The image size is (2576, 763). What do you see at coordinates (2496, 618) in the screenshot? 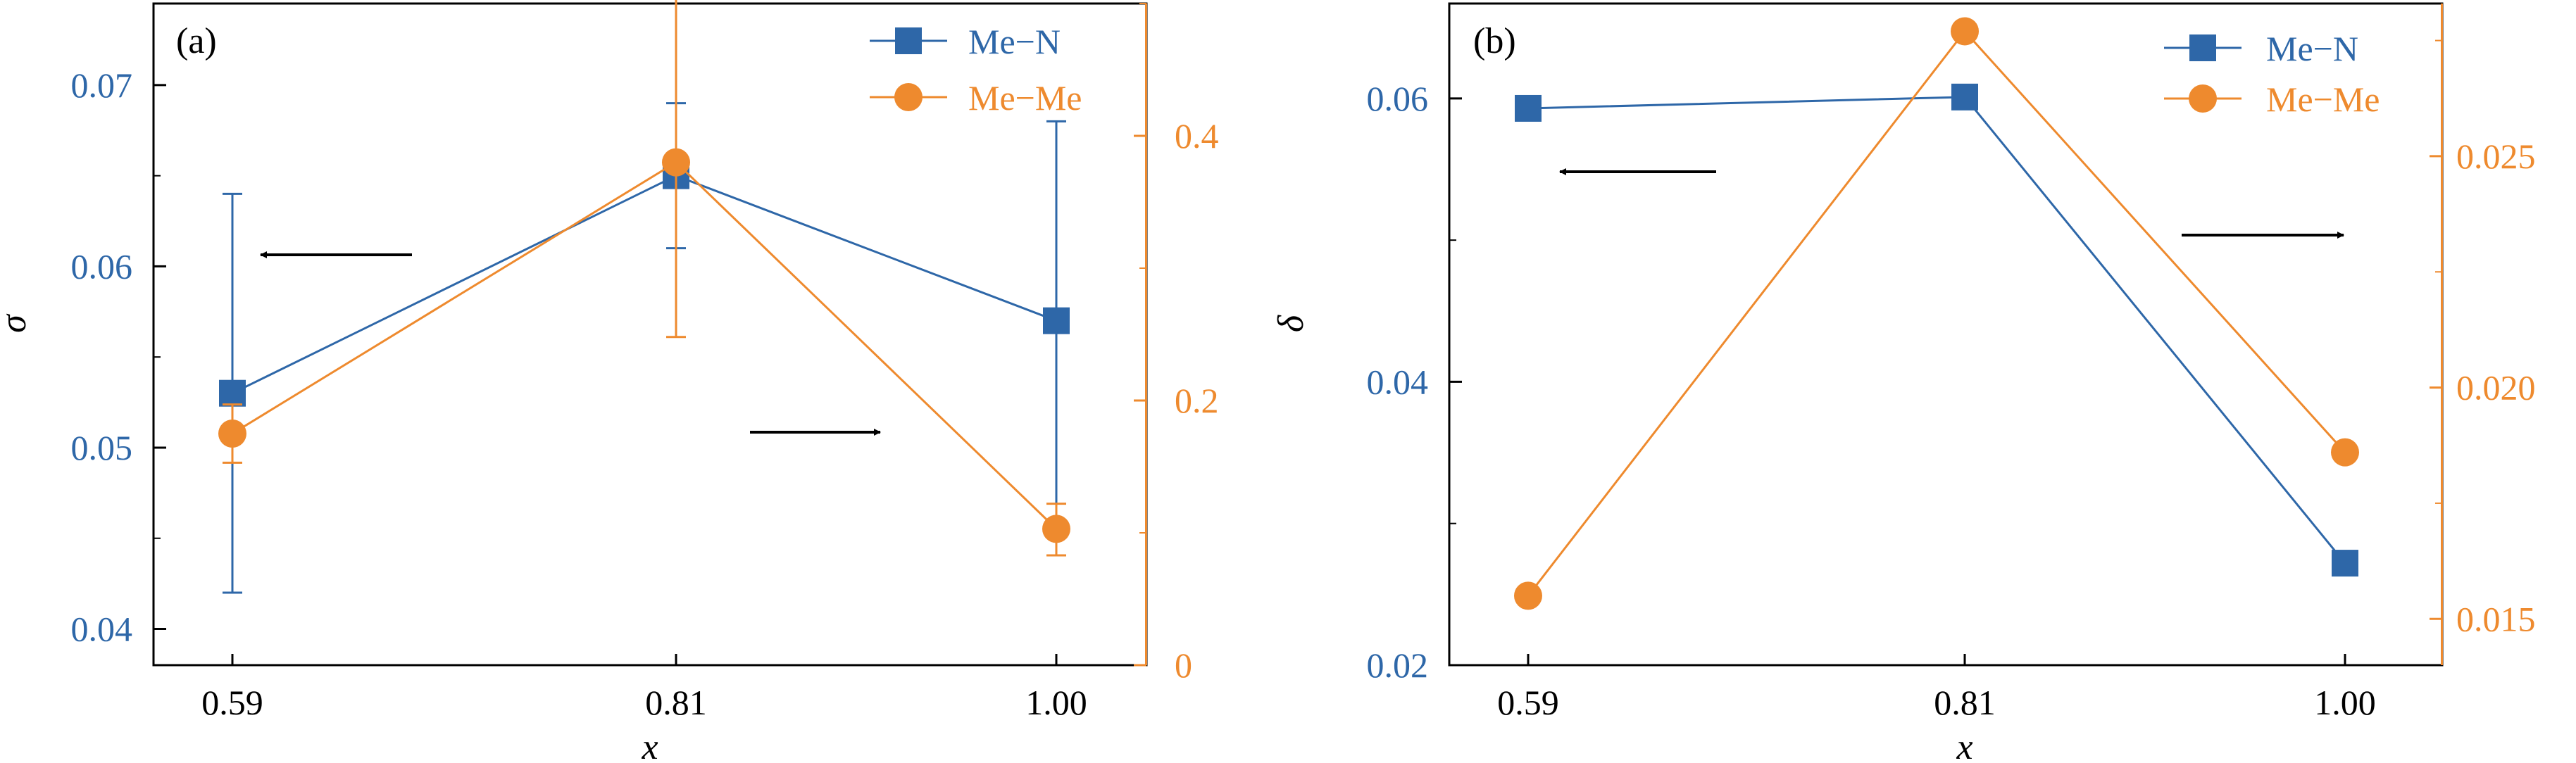
I see `y-tick-label-right: 0.015` at bounding box center [2496, 618].